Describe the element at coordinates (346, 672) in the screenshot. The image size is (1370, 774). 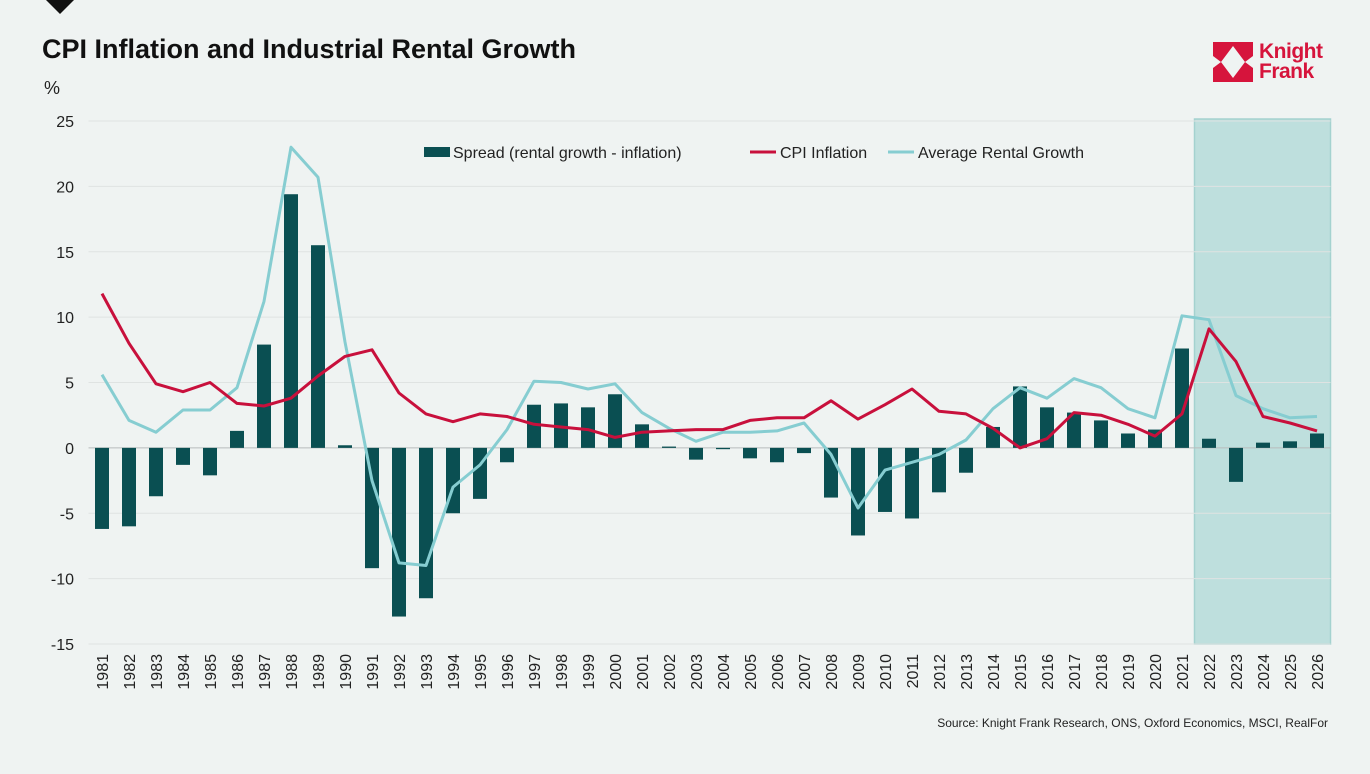
I see `x-tick-label: 1990` at that location.